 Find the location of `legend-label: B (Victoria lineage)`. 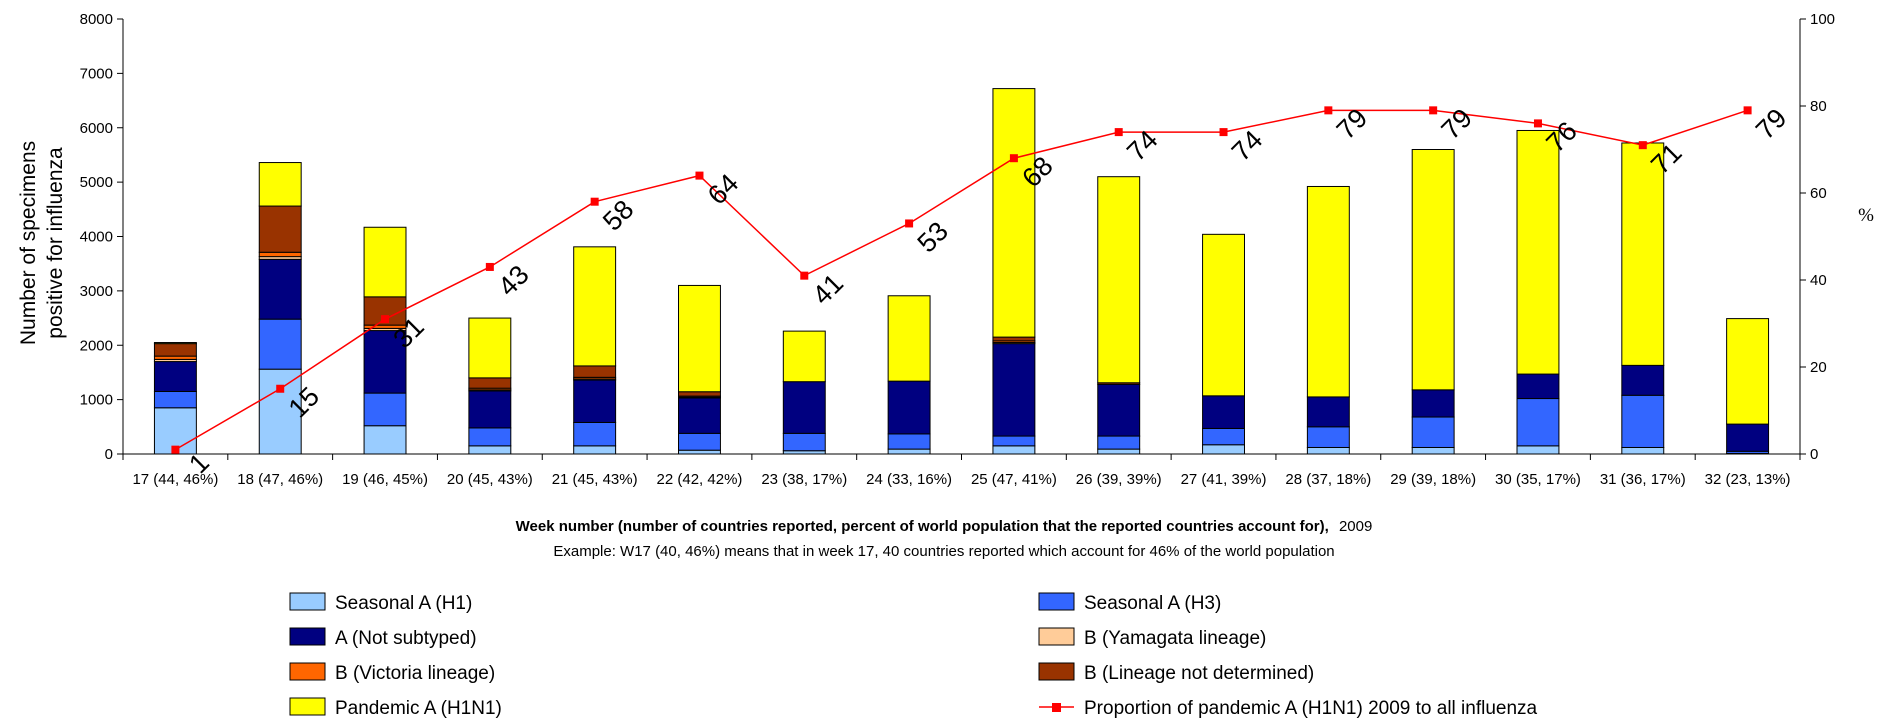

legend-label: B (Victoria lineage) is located at coordinates (415, 673).